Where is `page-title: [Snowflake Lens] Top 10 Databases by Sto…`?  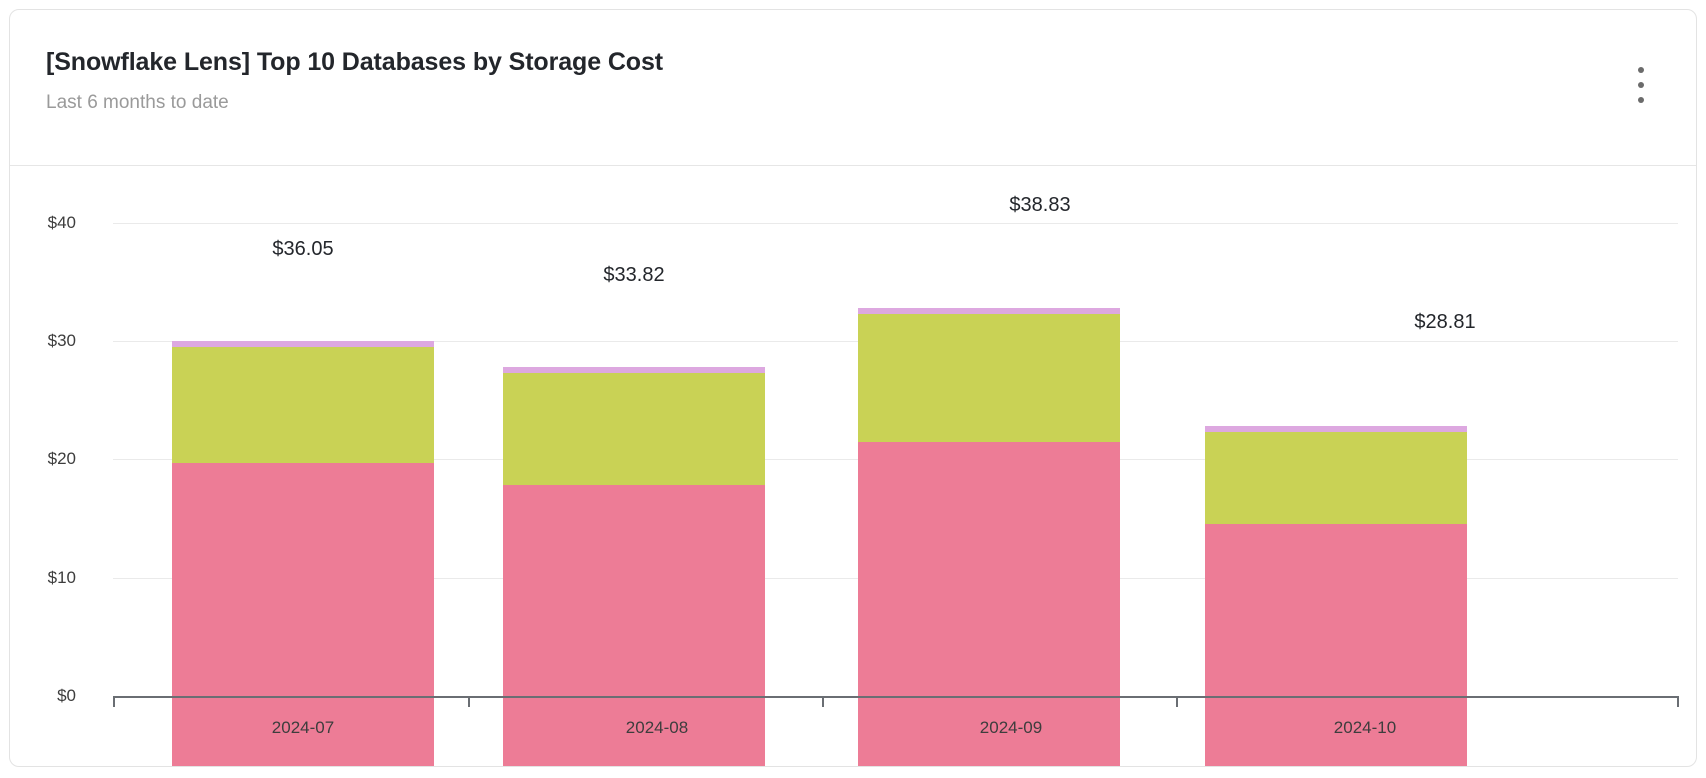
page-title: [Snowflake Lens] Top 10 Databases by Sto… is located at coordinates (355, 62).